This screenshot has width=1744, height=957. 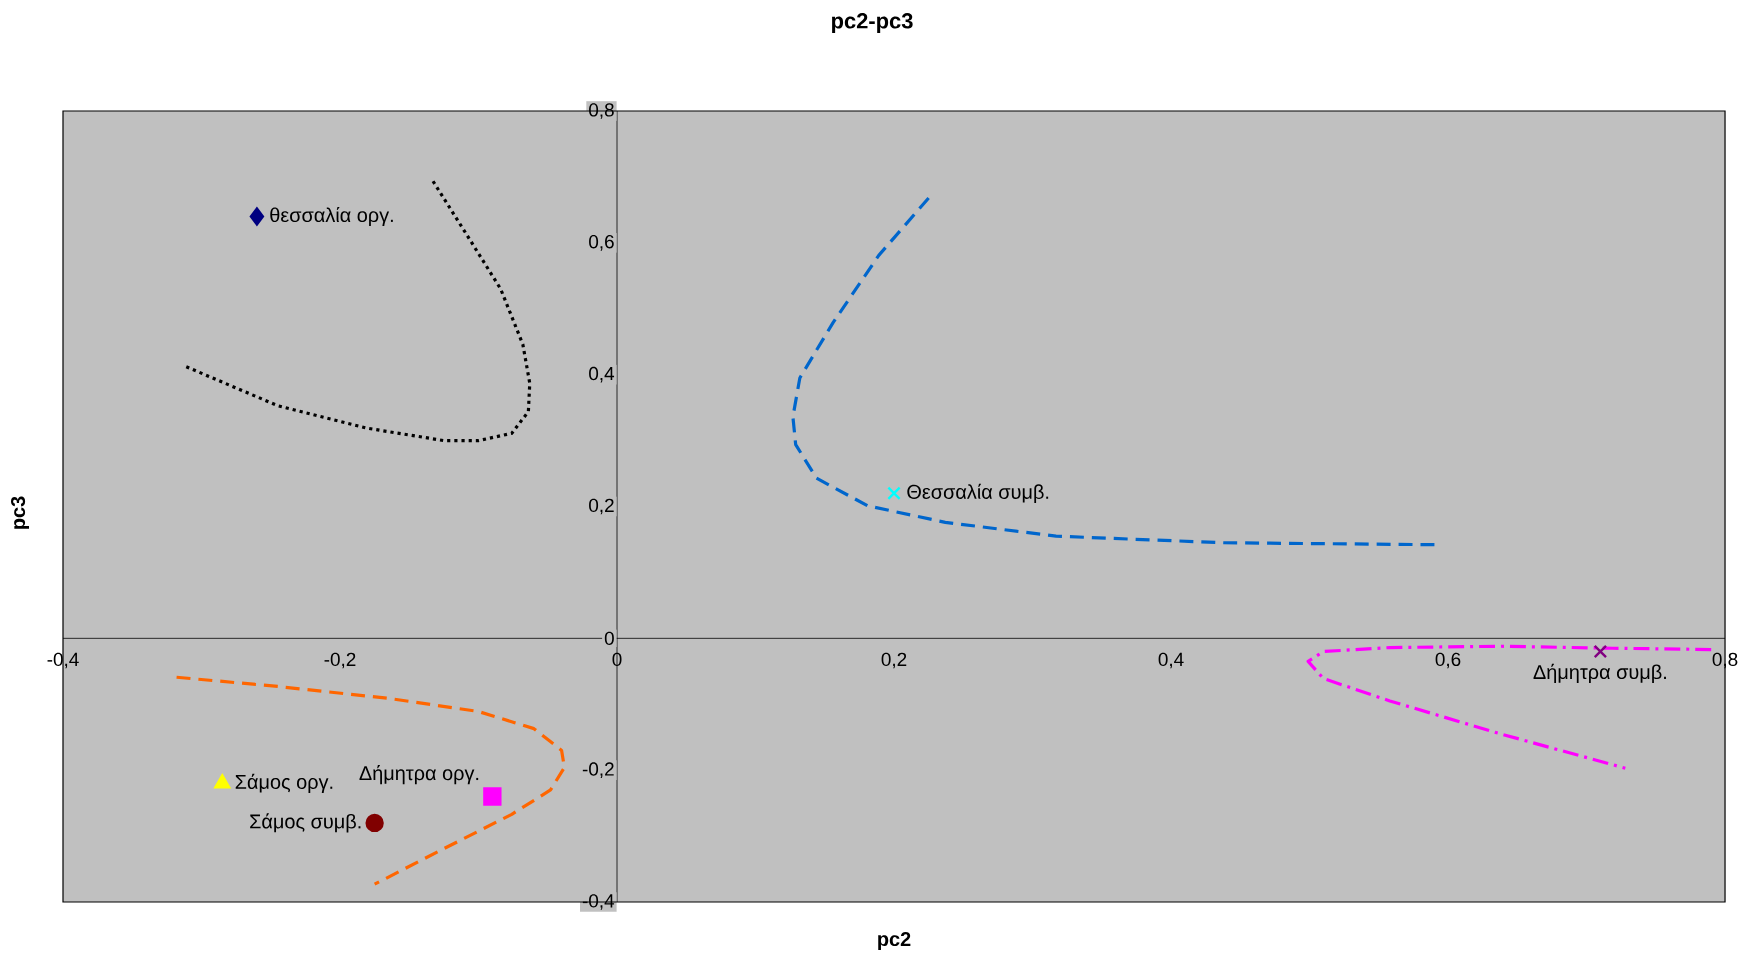 I want to click on series-label: Σάμος οργ., so click(x=284, y=783).